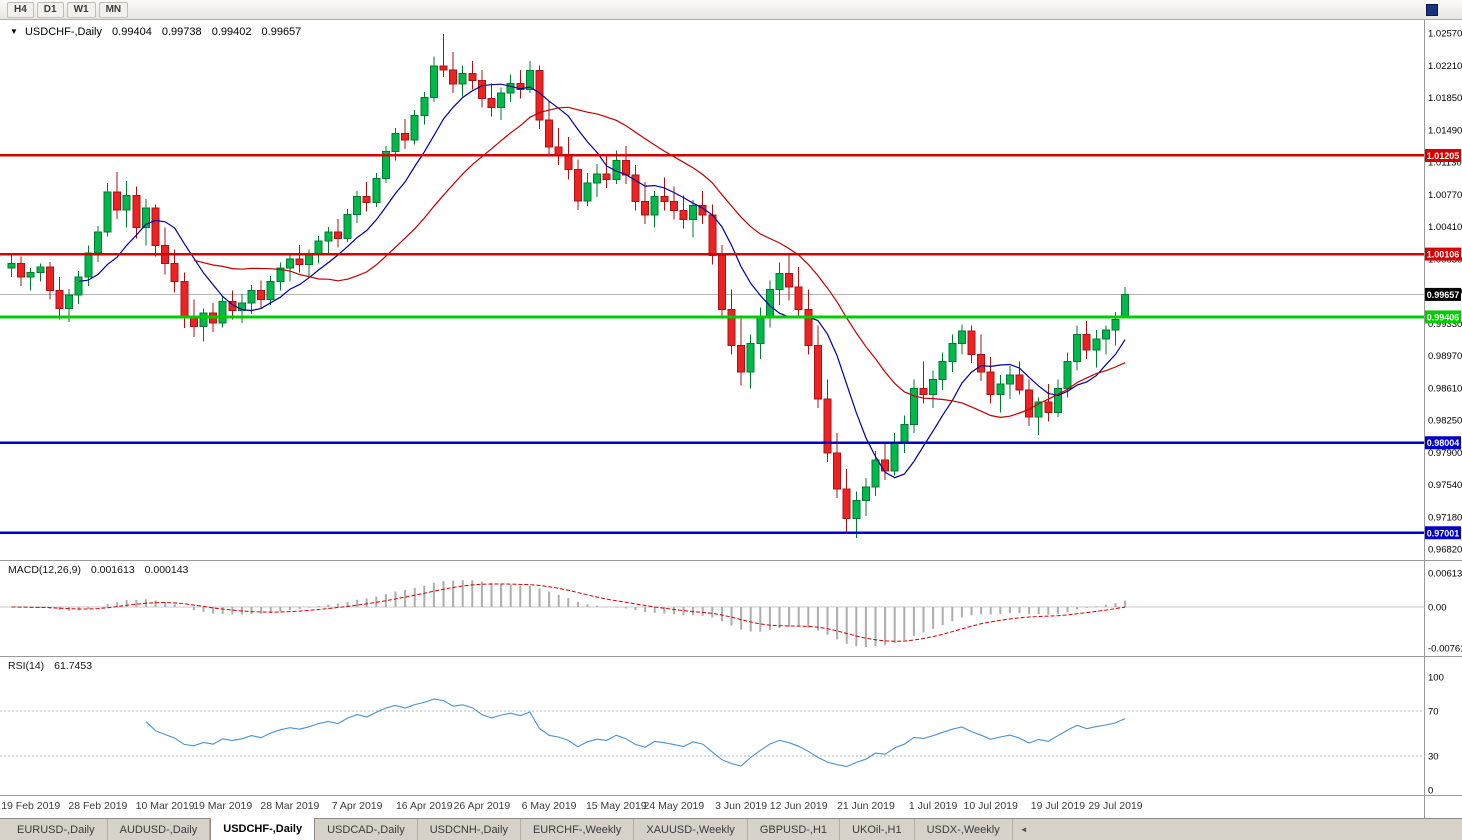 Image resolution: width=1462 pixels, height=840 pixels. What do you see at coordinates (1433, 711) in the screenshot?
I see `svg-text: 70` at bounding box center [1433, 711].